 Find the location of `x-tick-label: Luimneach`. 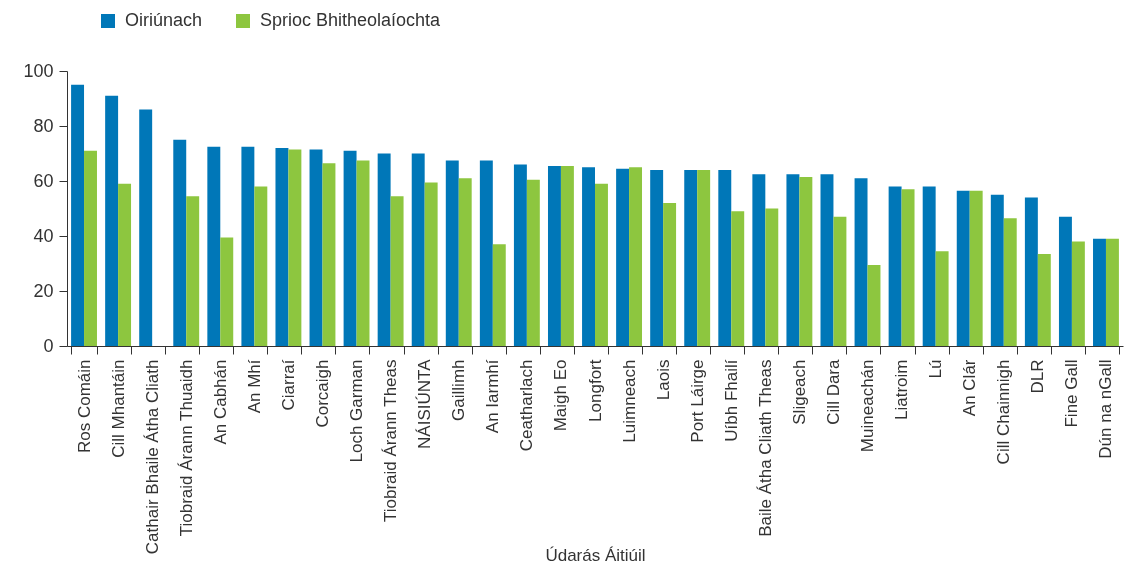

x-tick-label: Luimneach is located at coordinates (629, 401).